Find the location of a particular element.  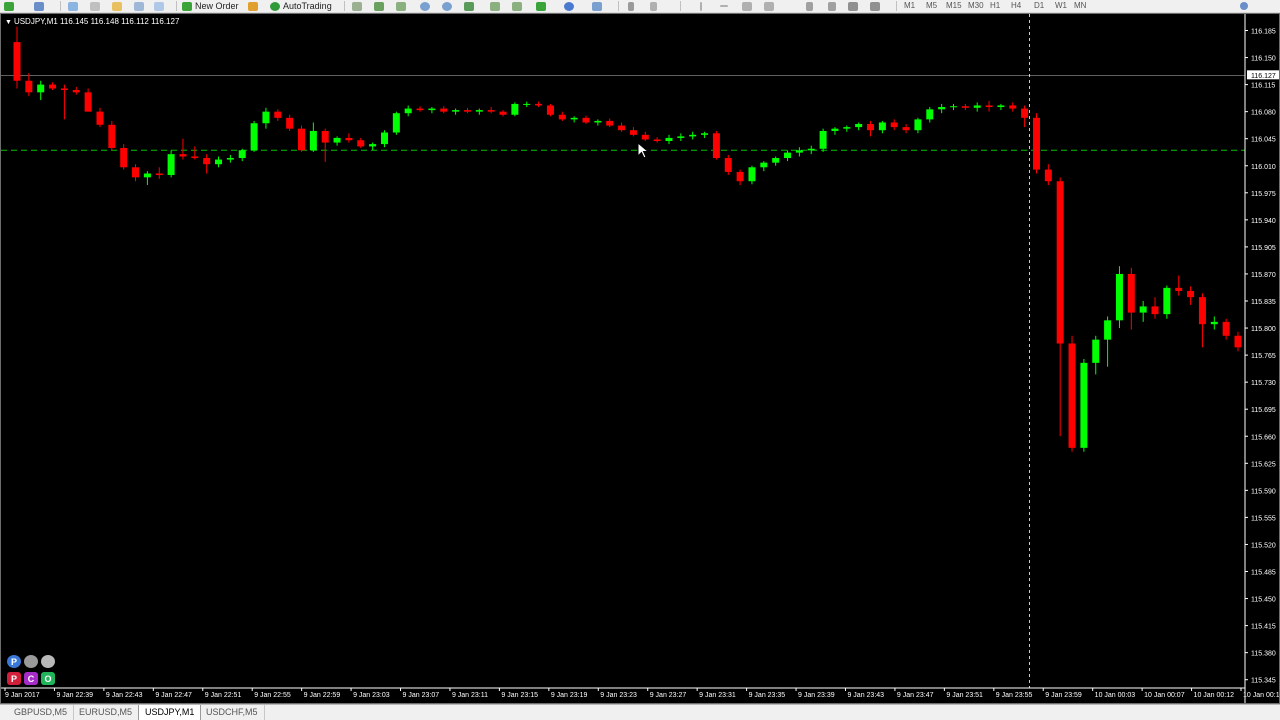

timeframe-w1-button: W1 is located at coordinates (1061, 5).